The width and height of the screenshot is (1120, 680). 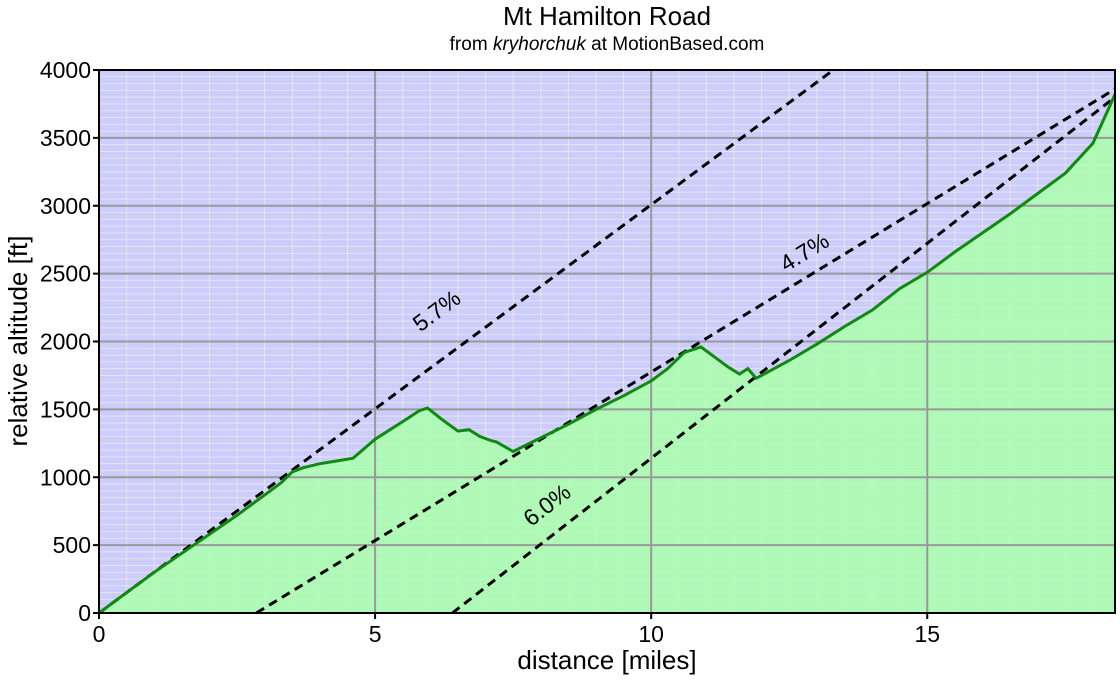 What do you see at coordinates (65, 70) in the screenshot?
I see `y-tick-label: 4000` at bounding box center [65, 70].